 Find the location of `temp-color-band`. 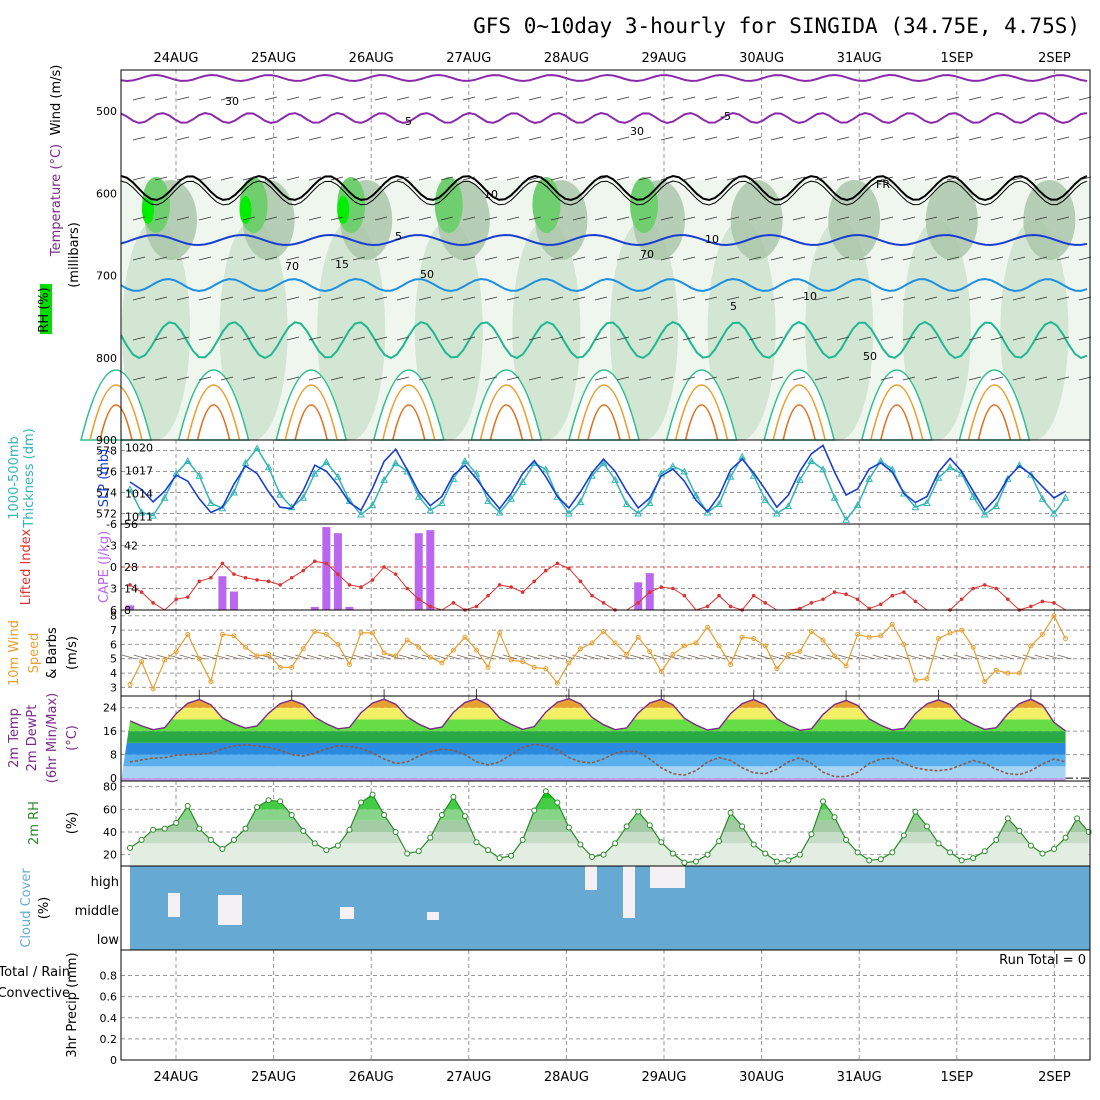

temp-color-band is located at coordinates (593, 772).